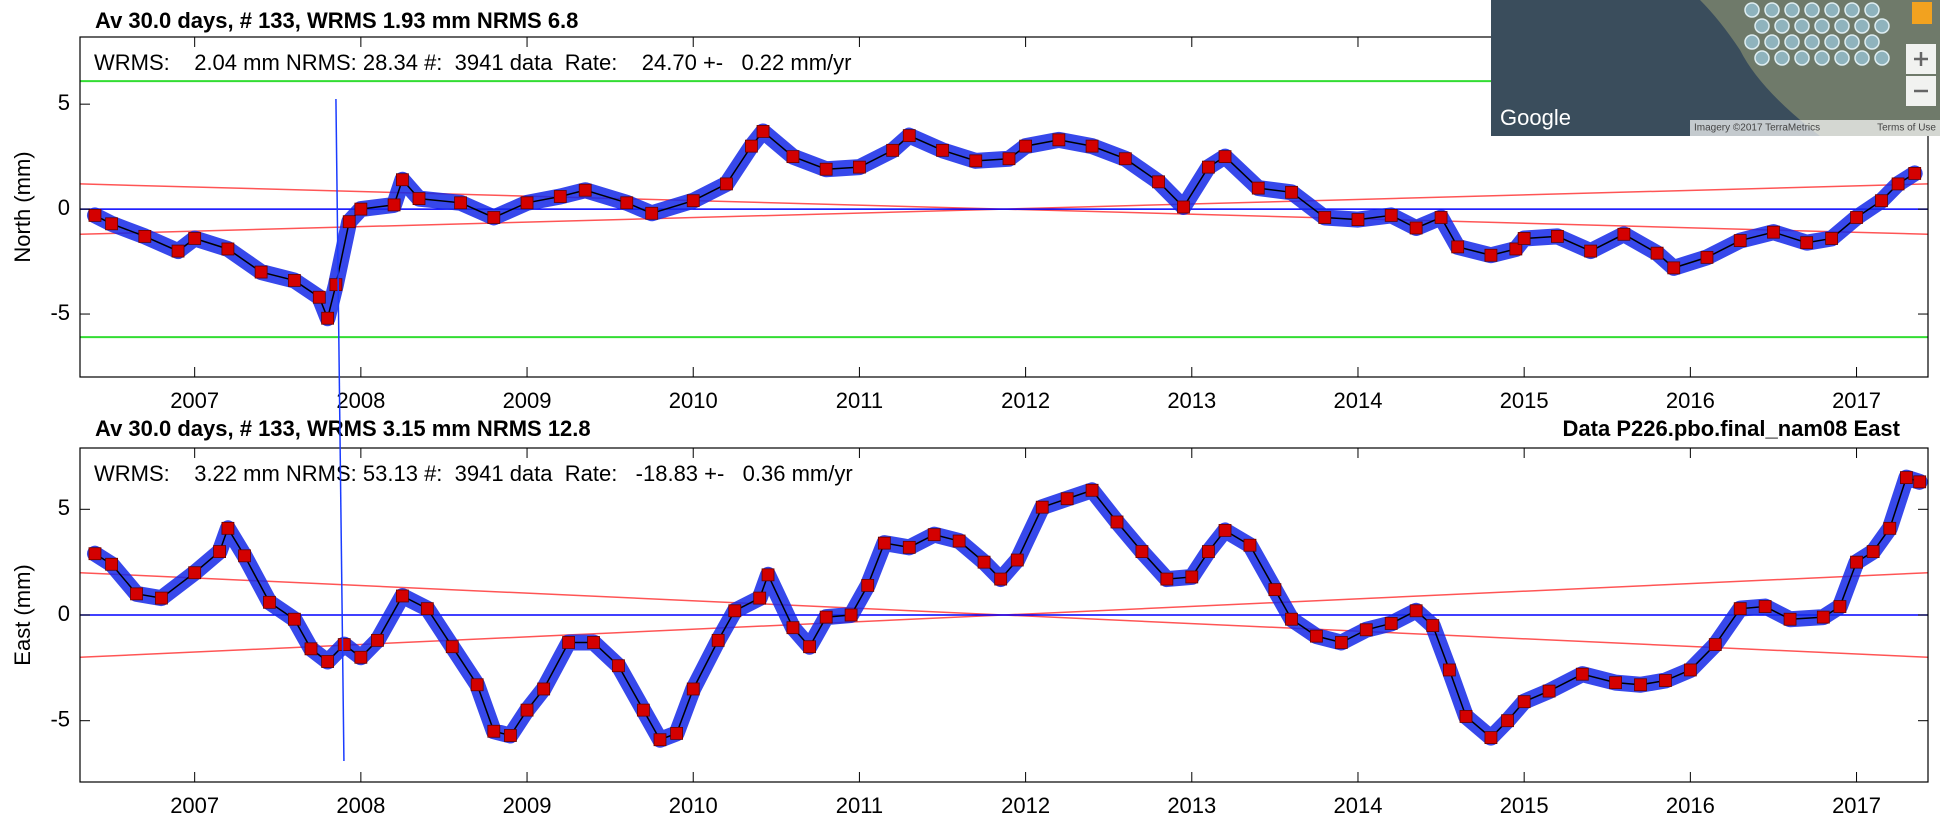 Image resolution: width=1940 pixels, height=828 pixels. What do you see at coordinates (194, 400) in the screenshot?
I see `x-tick-label: 2007` at bounding box center [194, 400].